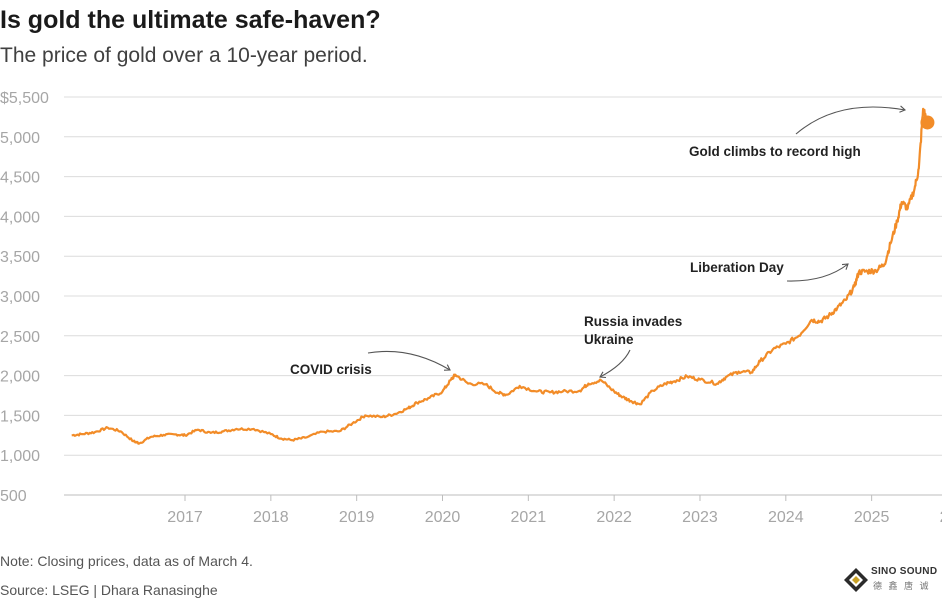  What do you see at coordinates (20, 456) in the screenshot?
I see `y-tick-label: 1,000` at bounding box center [20, 456].